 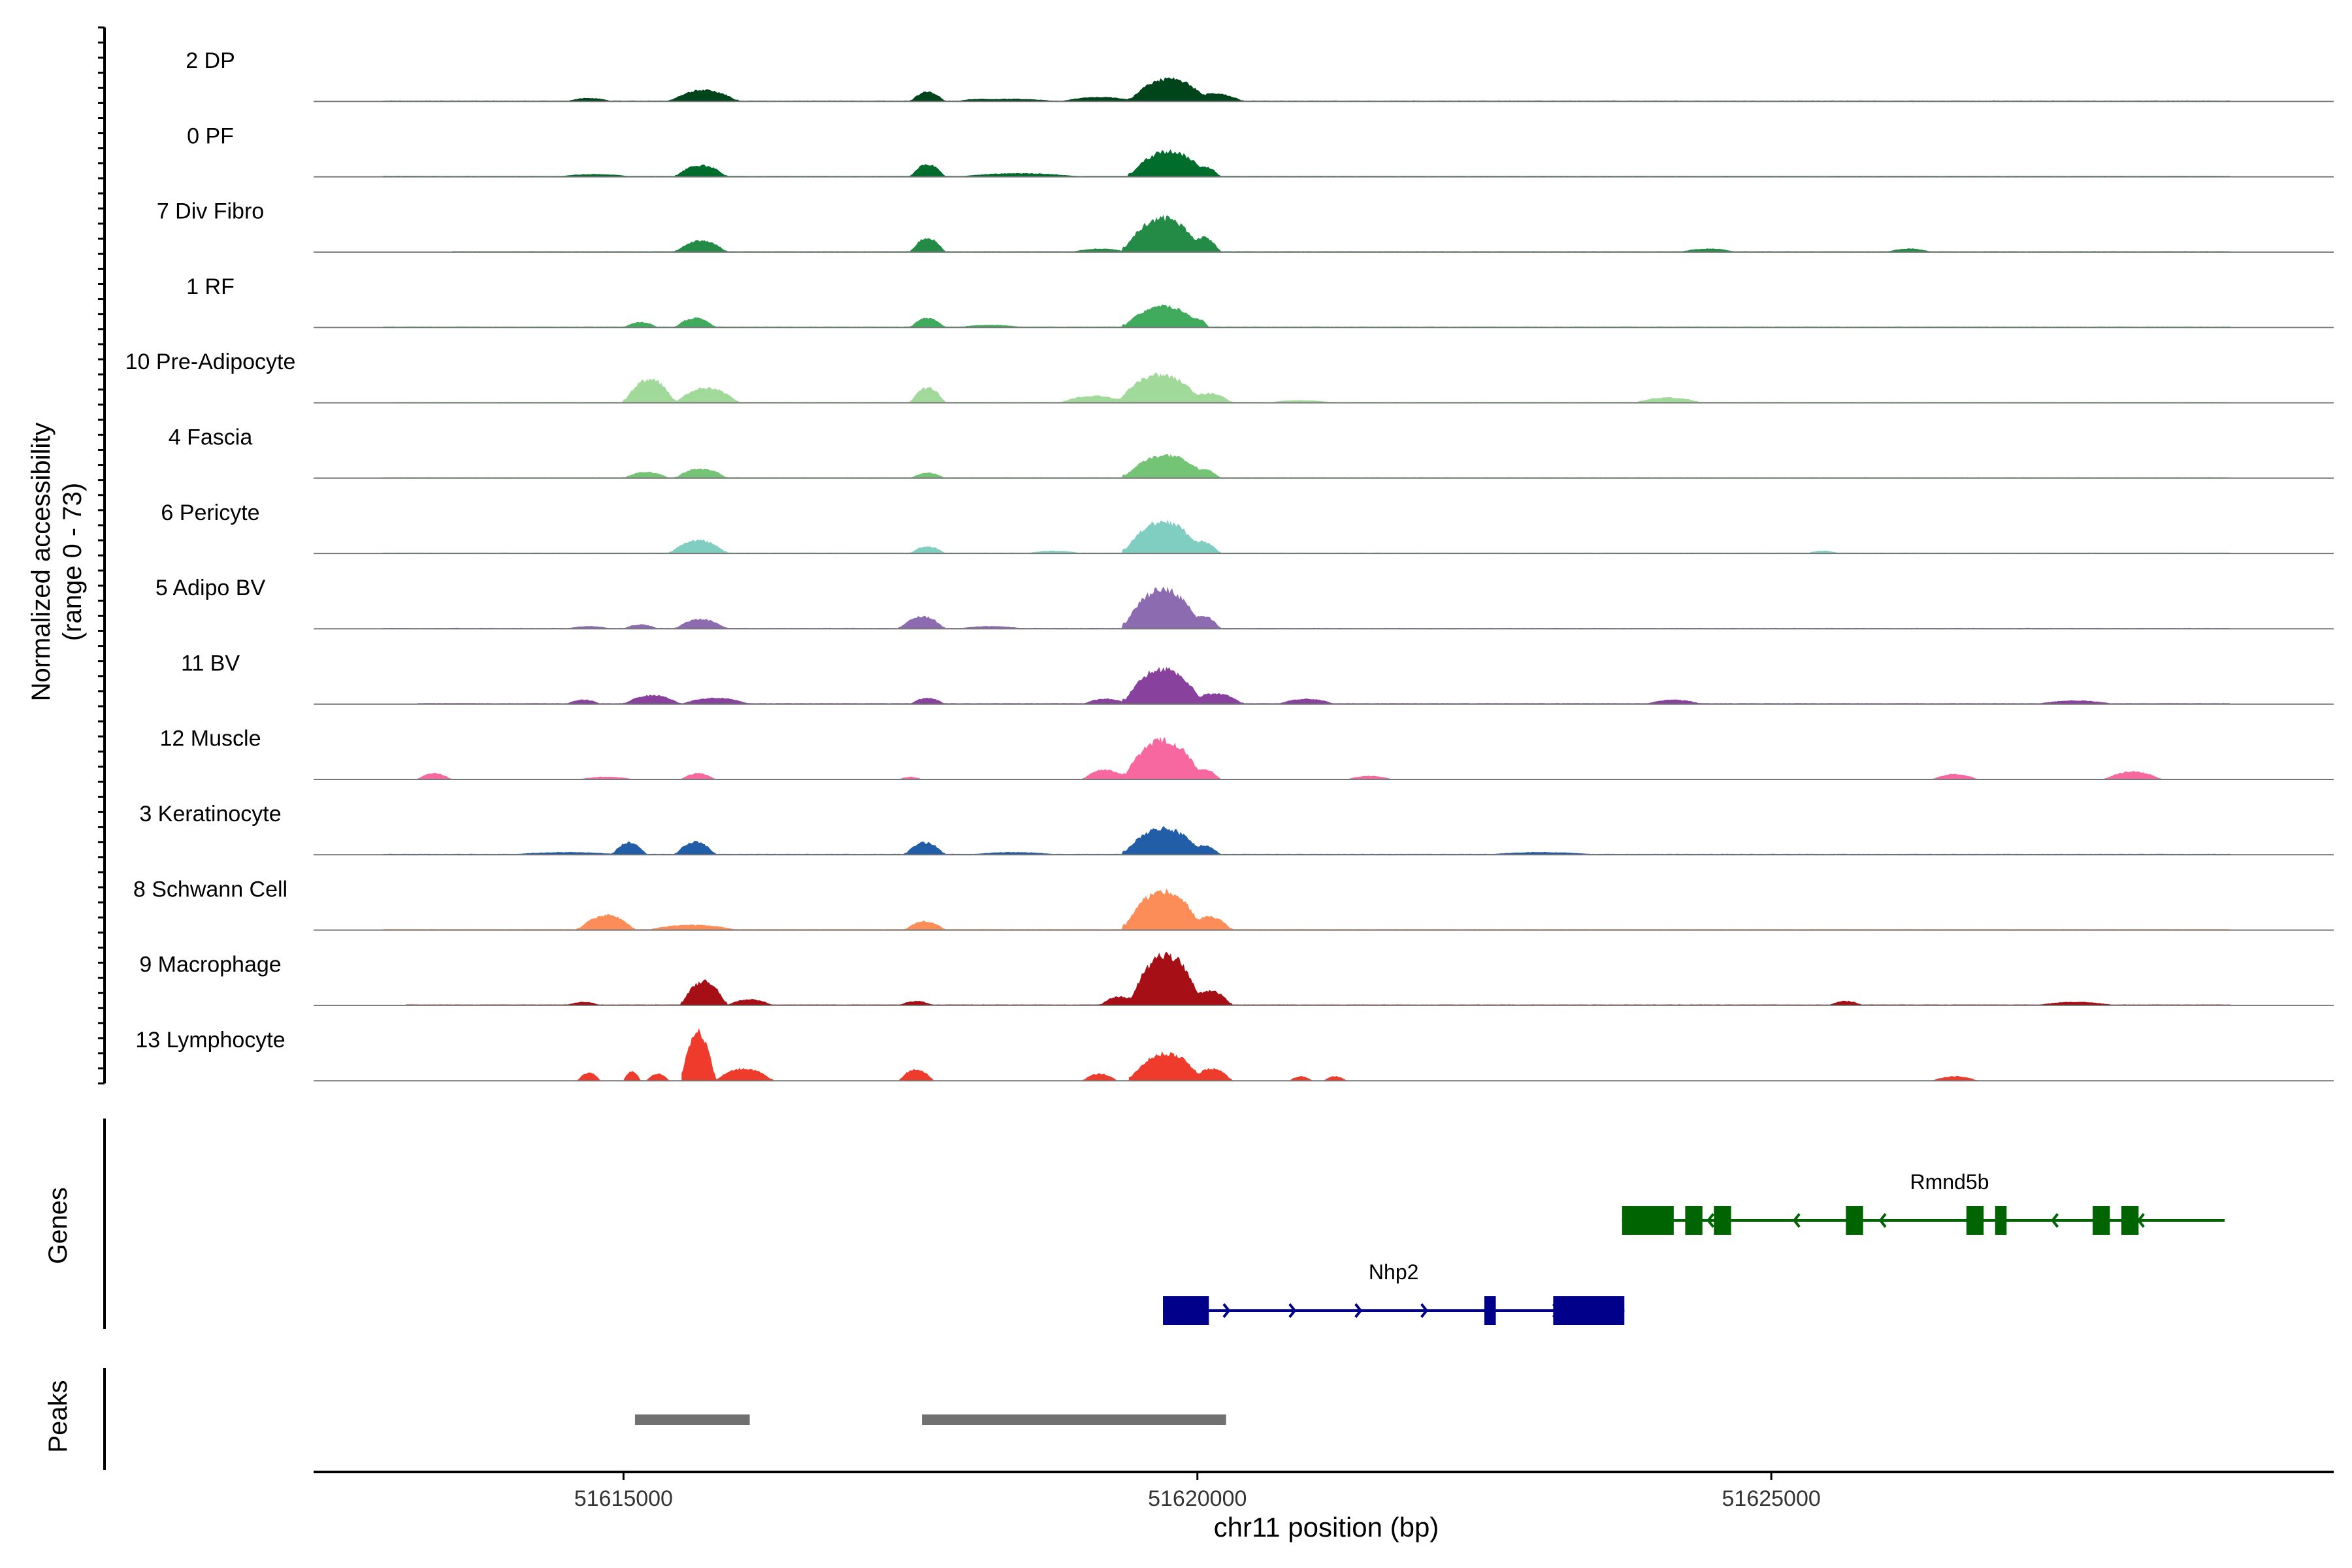 I want to click on track-9-macrophage: 9 Macrophage, so click(x=1236, y=978).